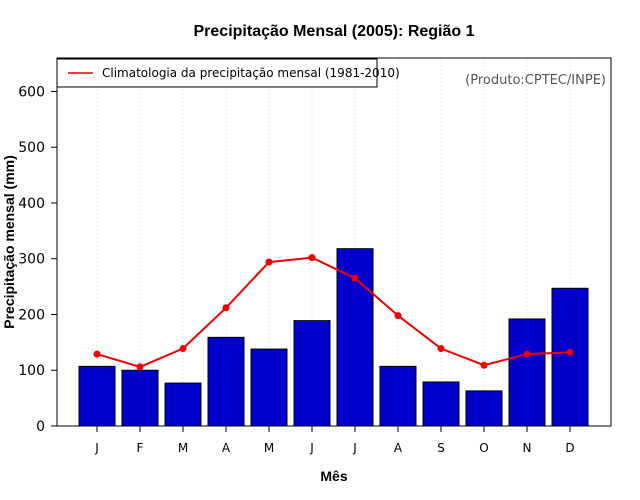 The height and width of the screenshot is (500, 640). What do you see at coordinates (31, 315) in the screenshot?
I see `y-tick-label: 200` at bounding box center [31, 315].